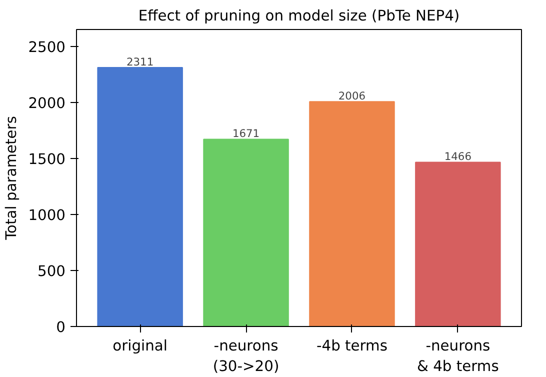 This screenshot has width=546, height=377. What do you see at coordinates (246, 133) in the screenshot?
I see `data-label: 1671` at bounding box center [246, 133].